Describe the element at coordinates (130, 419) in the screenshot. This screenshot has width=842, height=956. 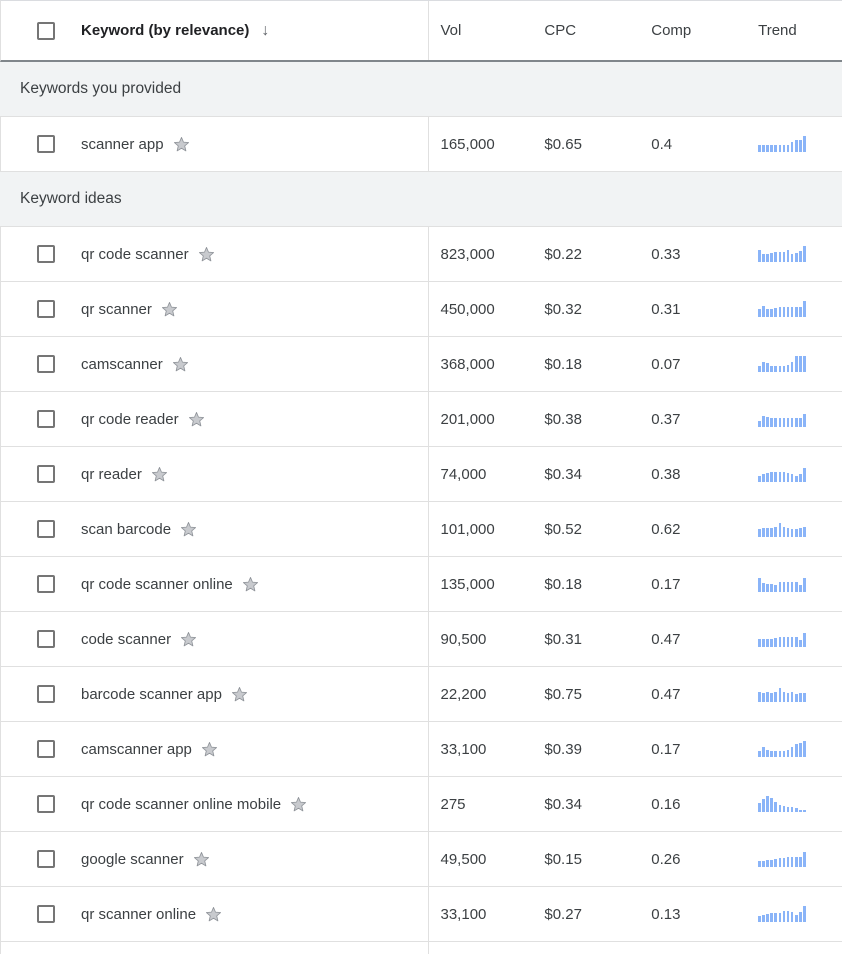
I see `keyword-text: qr code reader` at that location.